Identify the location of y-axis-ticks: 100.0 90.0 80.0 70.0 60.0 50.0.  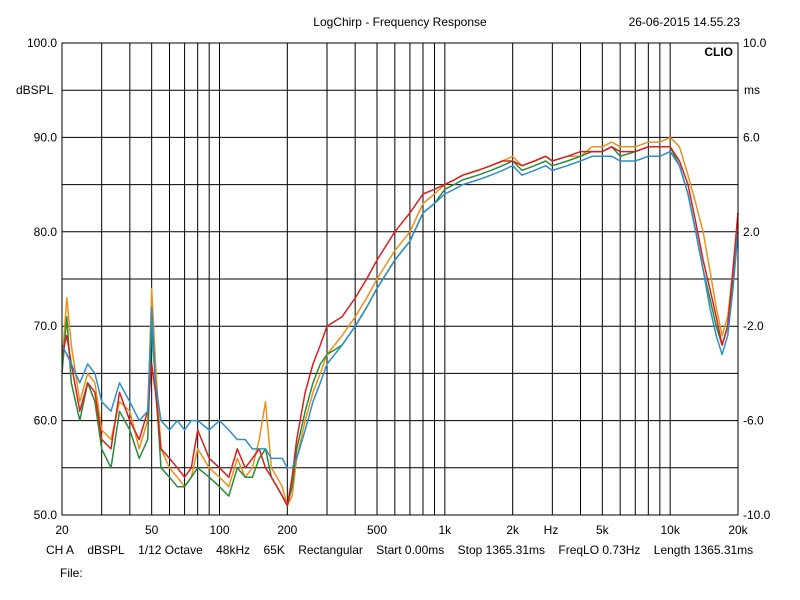
(42, 279).